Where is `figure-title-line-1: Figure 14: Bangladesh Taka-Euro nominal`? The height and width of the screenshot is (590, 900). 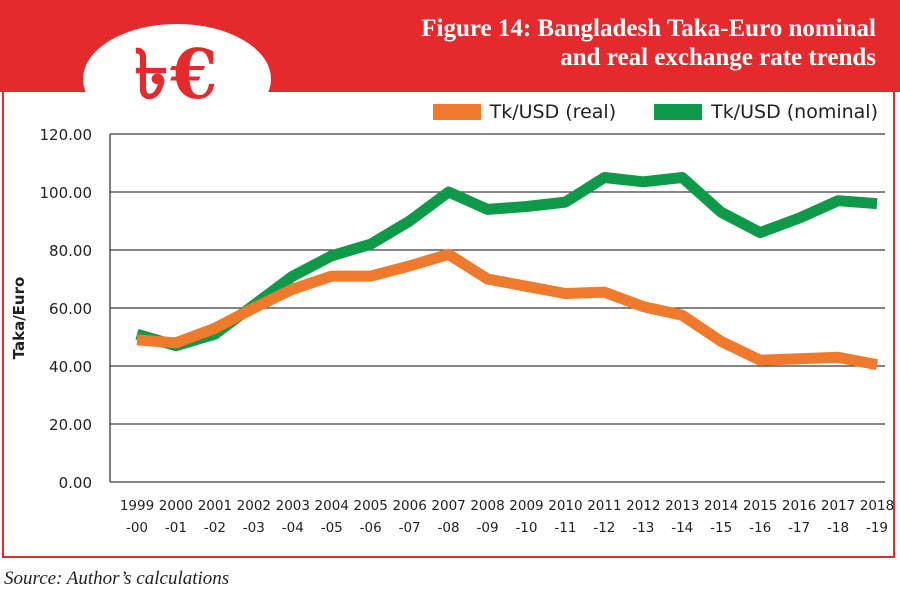 figure-title-line-1: Figure 14: Bangladesh Taka-Euro nominal is located at coordinates (648, 28).